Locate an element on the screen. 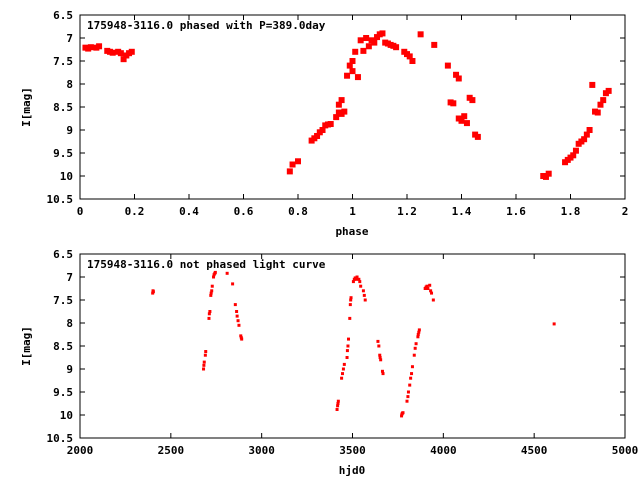 This screenshot has height=480, width=640. x-tick-label: 2500 is located at coordinates (171, 450).